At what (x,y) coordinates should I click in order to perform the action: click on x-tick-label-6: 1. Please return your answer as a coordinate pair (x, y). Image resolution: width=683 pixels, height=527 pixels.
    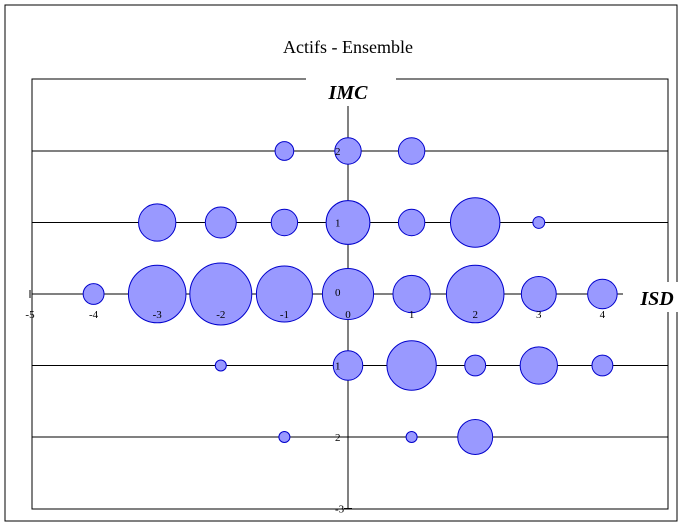
    Looking at the image, I should click on (412, 315).